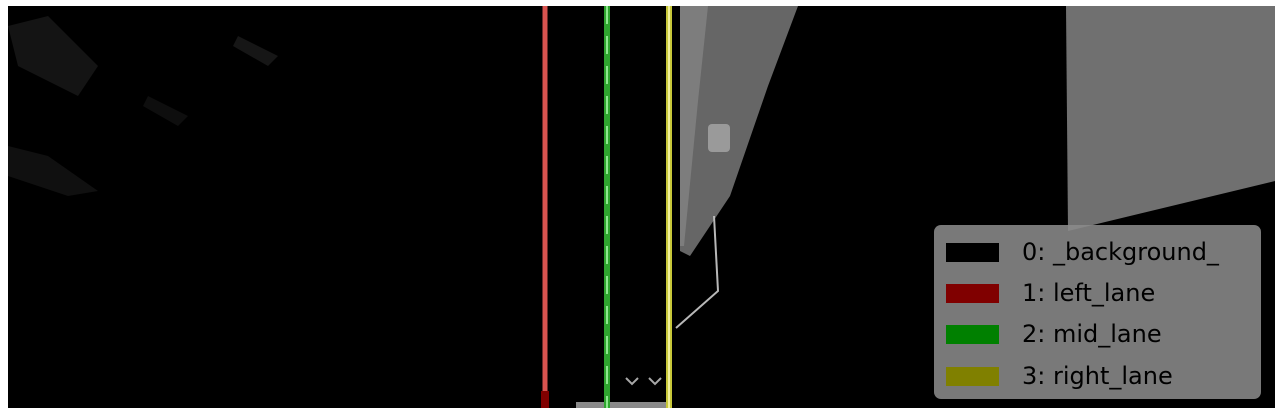  Describe the element at coordinates (972, 293) in the screenshot. I see `legend-swatch-left-lane` at that location.